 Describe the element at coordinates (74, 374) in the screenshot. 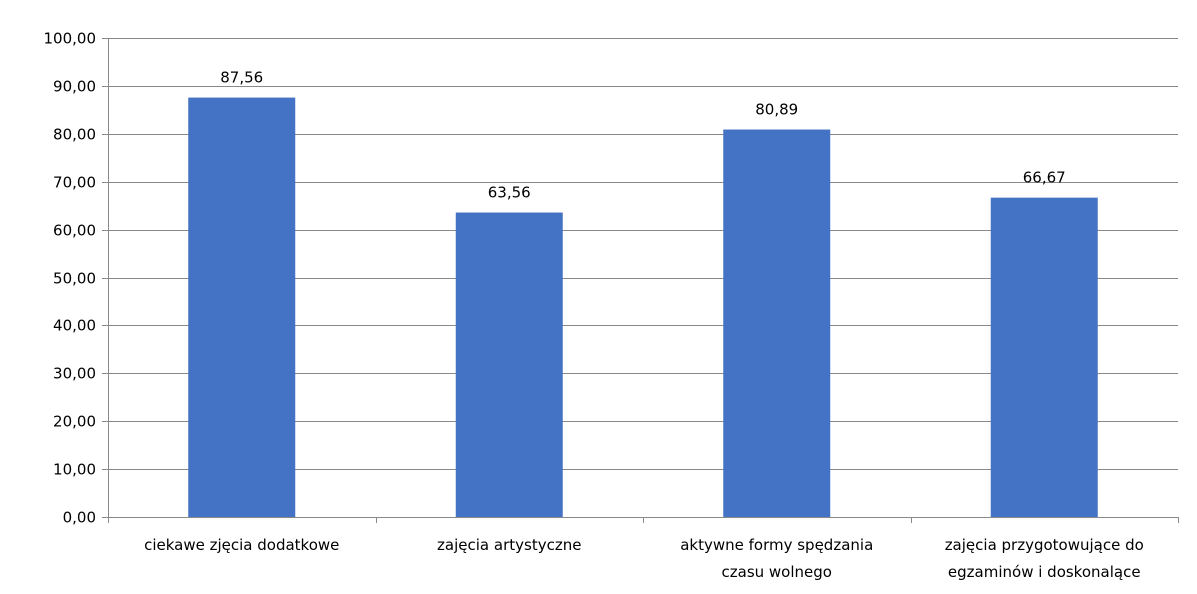

I see `y-tick-label: 30,00` at that location.